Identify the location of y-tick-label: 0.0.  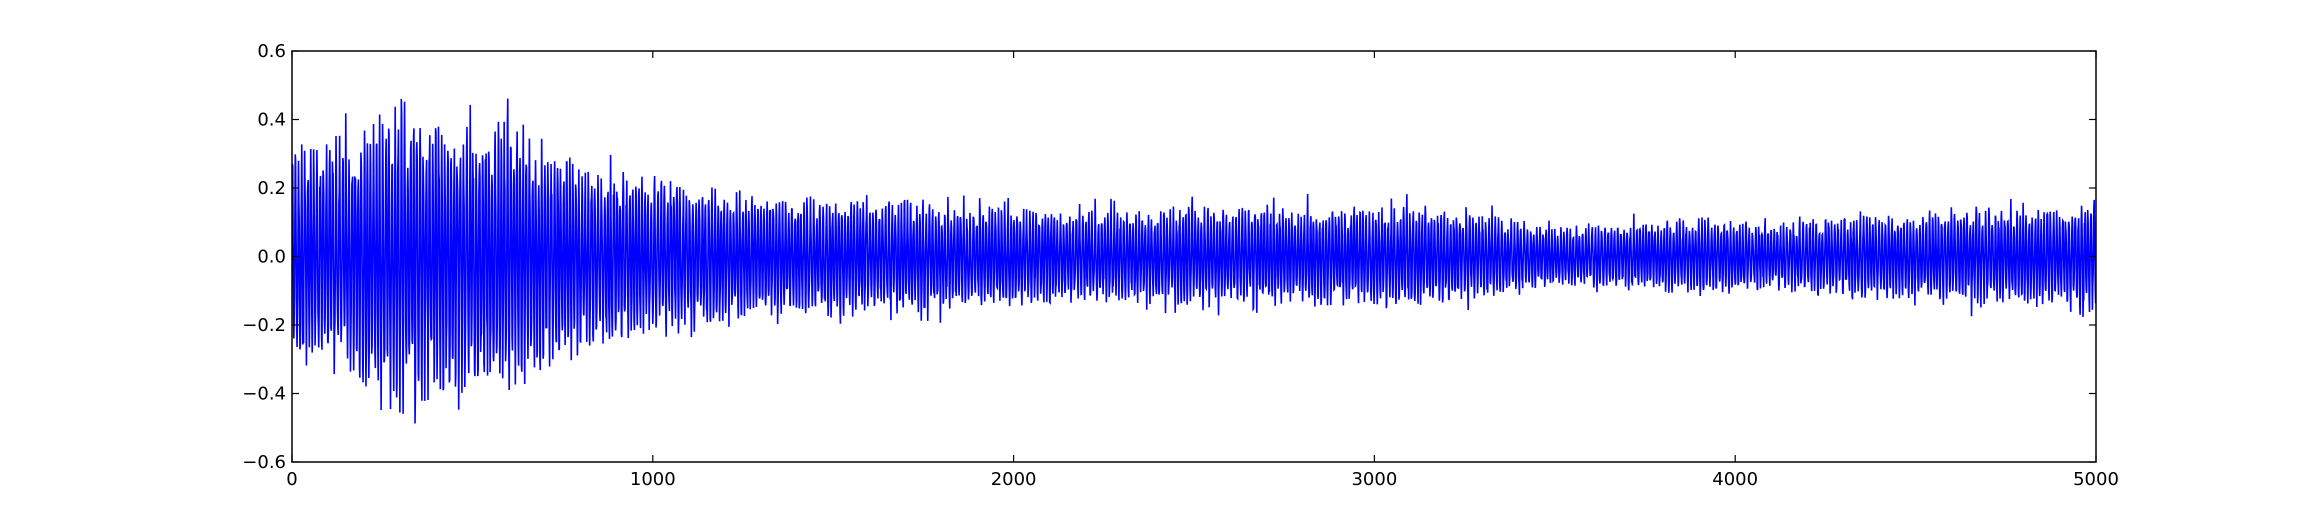
(271, 257).